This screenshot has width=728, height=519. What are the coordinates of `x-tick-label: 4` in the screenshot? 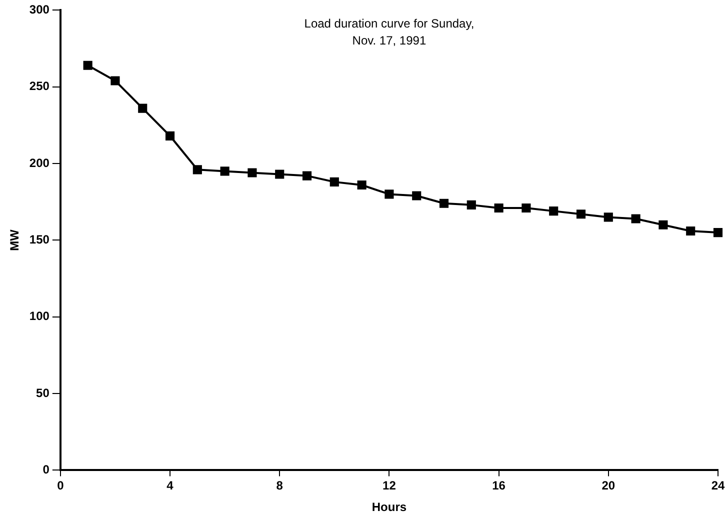 It's located at (170, 485).